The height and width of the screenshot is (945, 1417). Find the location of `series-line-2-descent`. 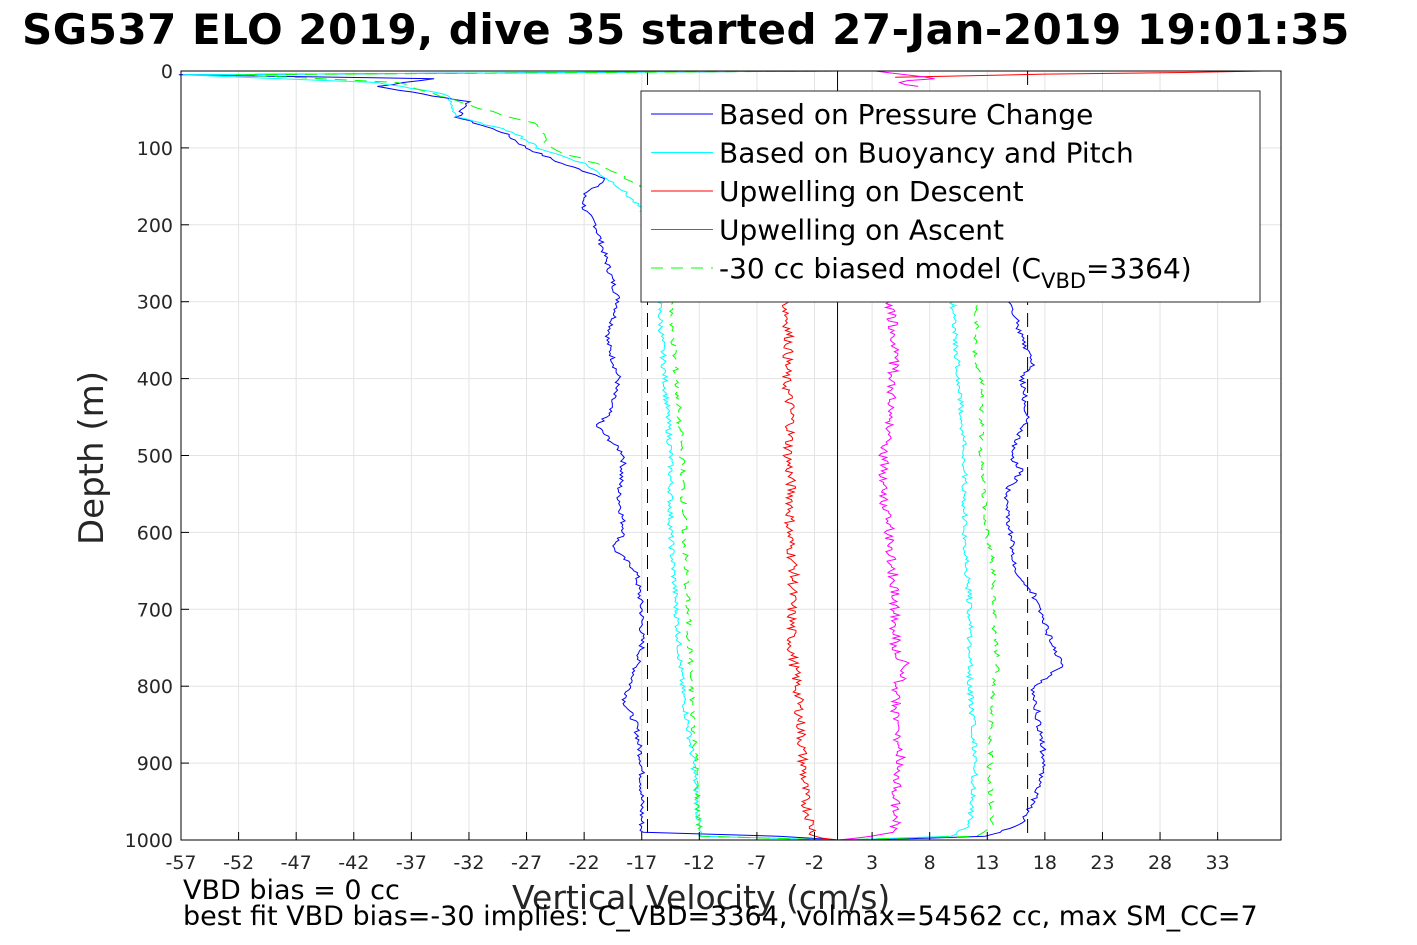

series-line-2-descent is located at coordinates (809, 571).